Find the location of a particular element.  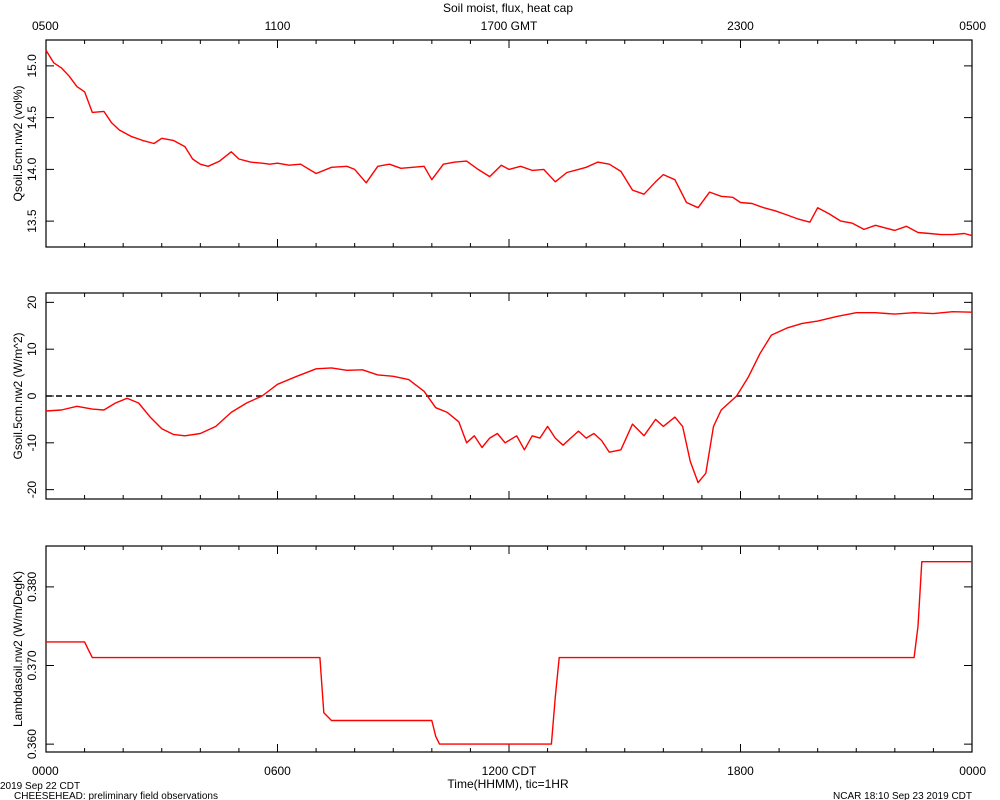

y-tick-label: 0 is located at coordinates (32, 395).